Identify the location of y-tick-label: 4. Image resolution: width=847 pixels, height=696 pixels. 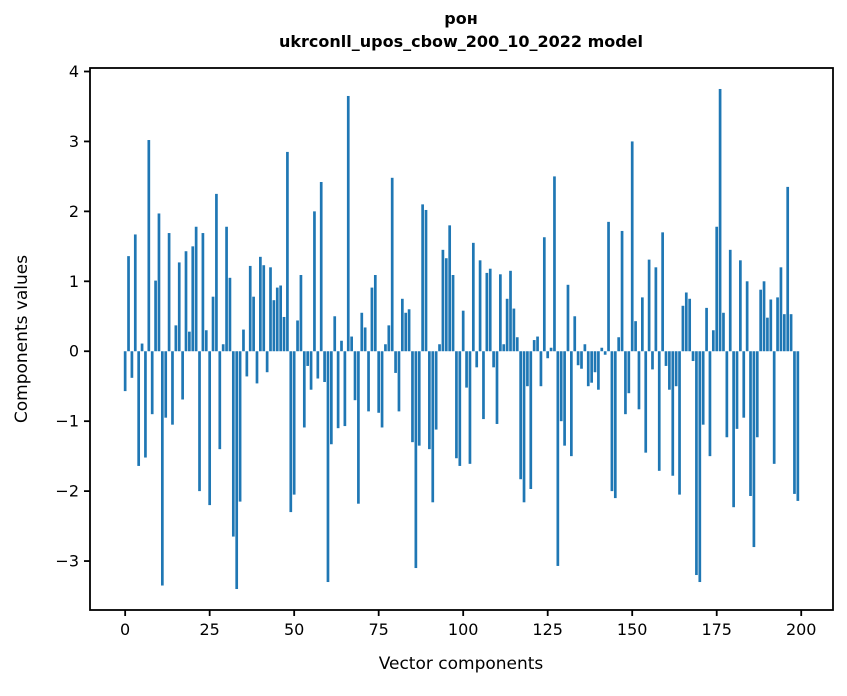
(74, 71).